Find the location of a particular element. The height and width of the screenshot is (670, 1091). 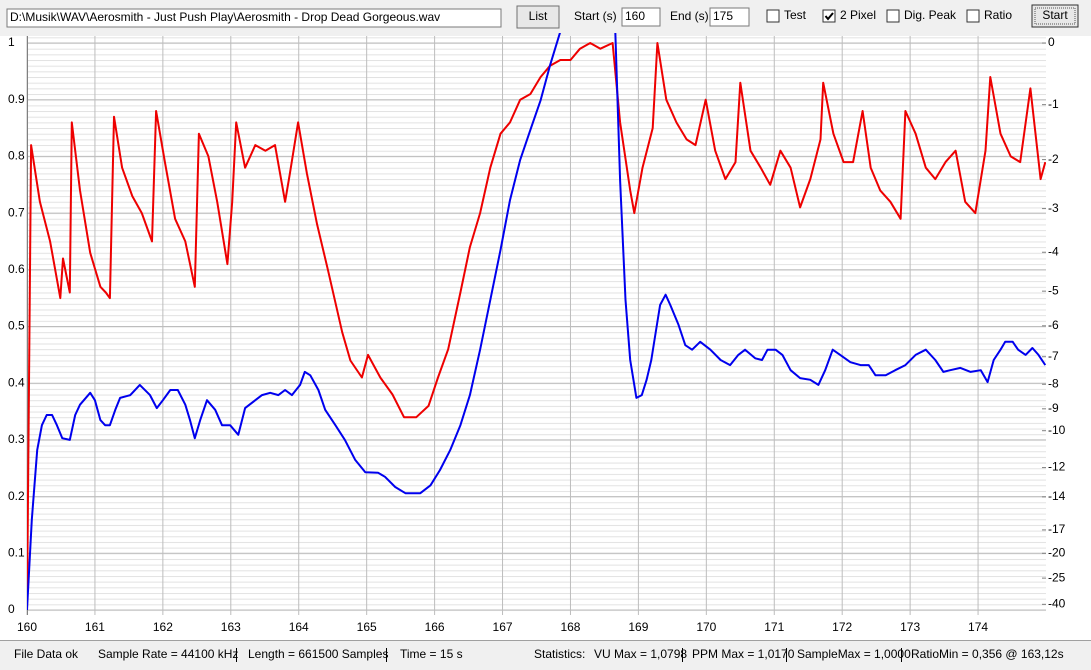

y-tick-label: 0.4 is located at coordinates (16, 382).